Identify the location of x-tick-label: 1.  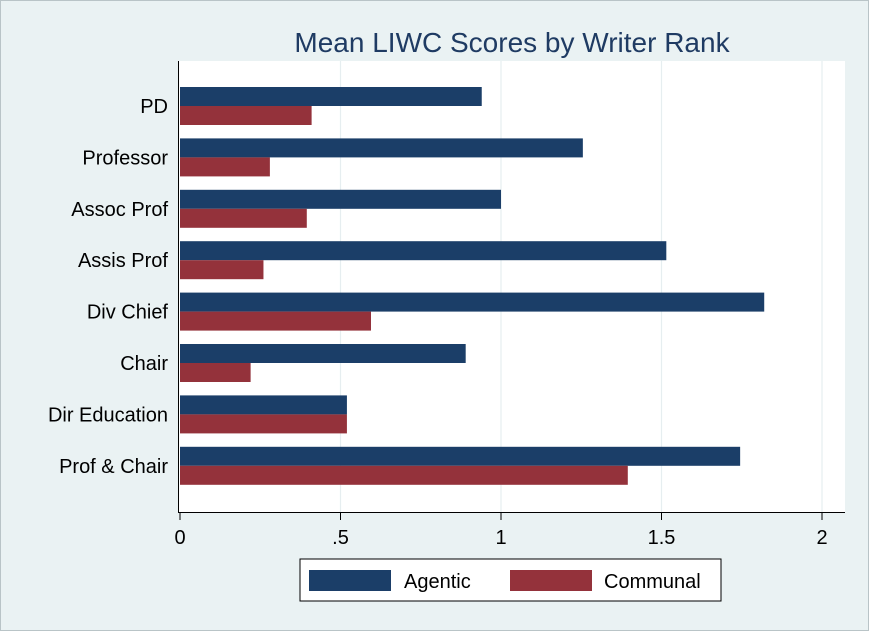
(500, 538).